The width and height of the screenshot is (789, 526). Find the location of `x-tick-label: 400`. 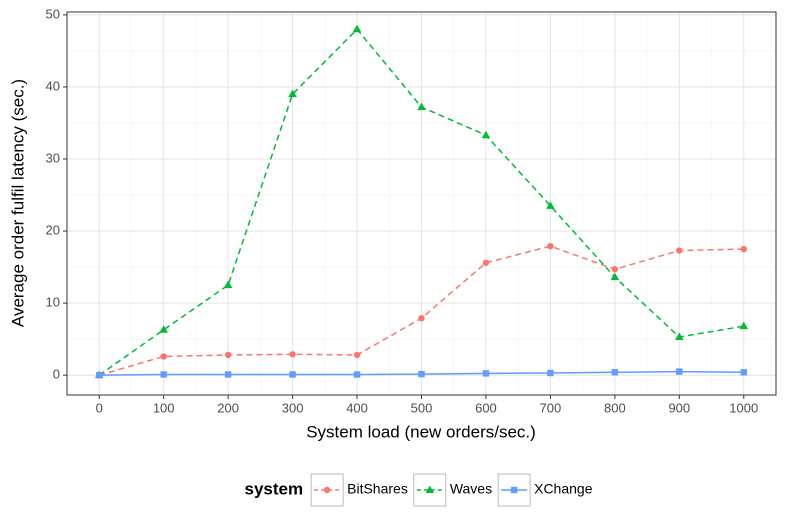

x-tick-label: 400 is located at coordinates (357, 407).